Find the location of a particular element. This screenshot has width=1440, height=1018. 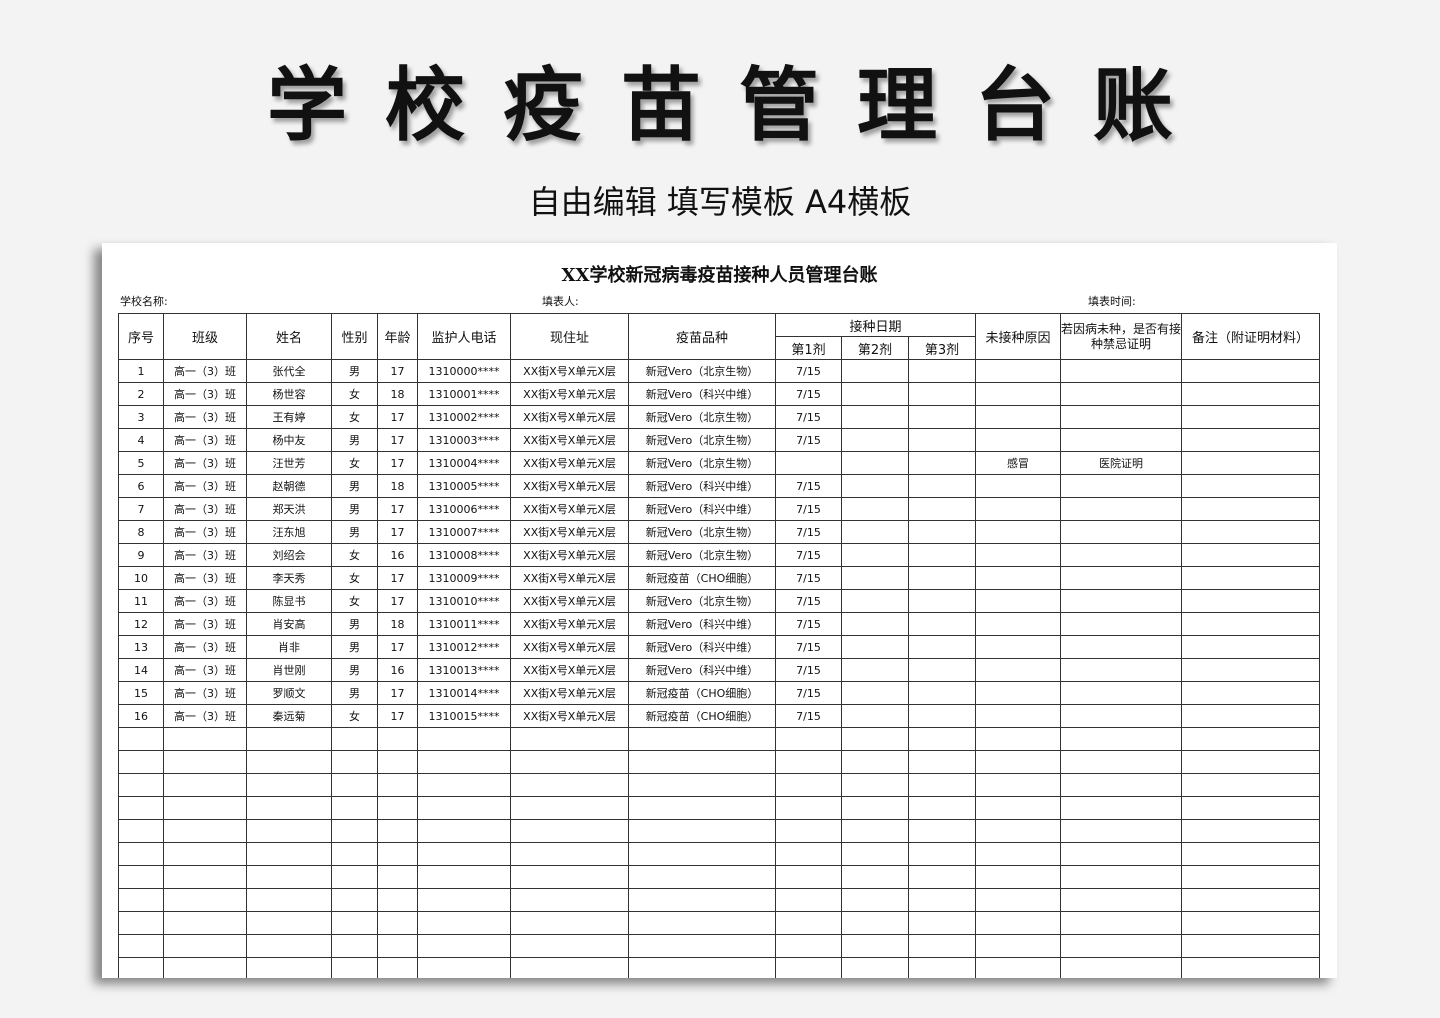

cell-vaccine: 新冠Vero（科兴中维） is located at coordinates (702, 394).